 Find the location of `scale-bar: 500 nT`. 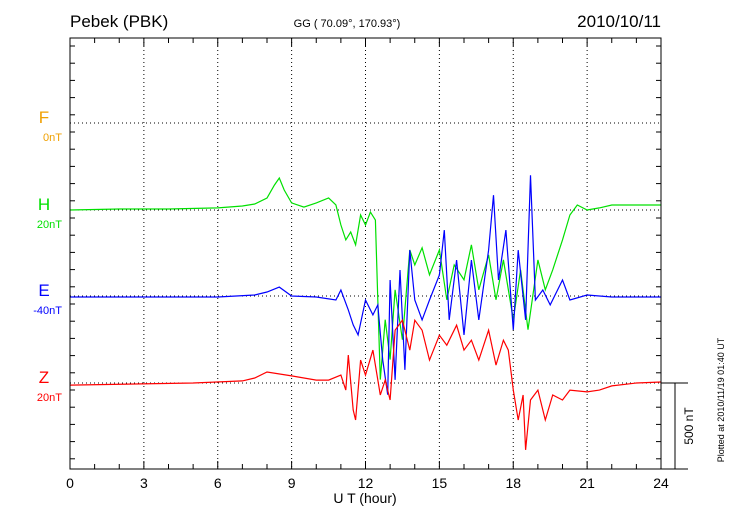

scale-bar: 500 nT is located at coordinates (678, 426).